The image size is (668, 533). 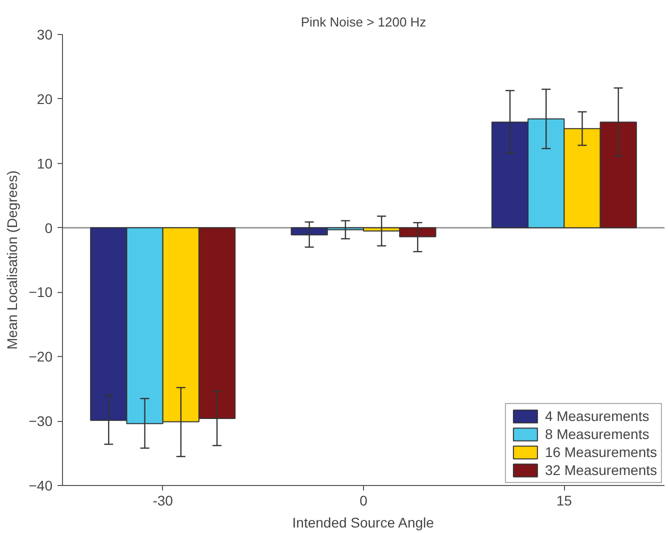 I want to click on y-tick-label: −20, so click(x=40, y=356).